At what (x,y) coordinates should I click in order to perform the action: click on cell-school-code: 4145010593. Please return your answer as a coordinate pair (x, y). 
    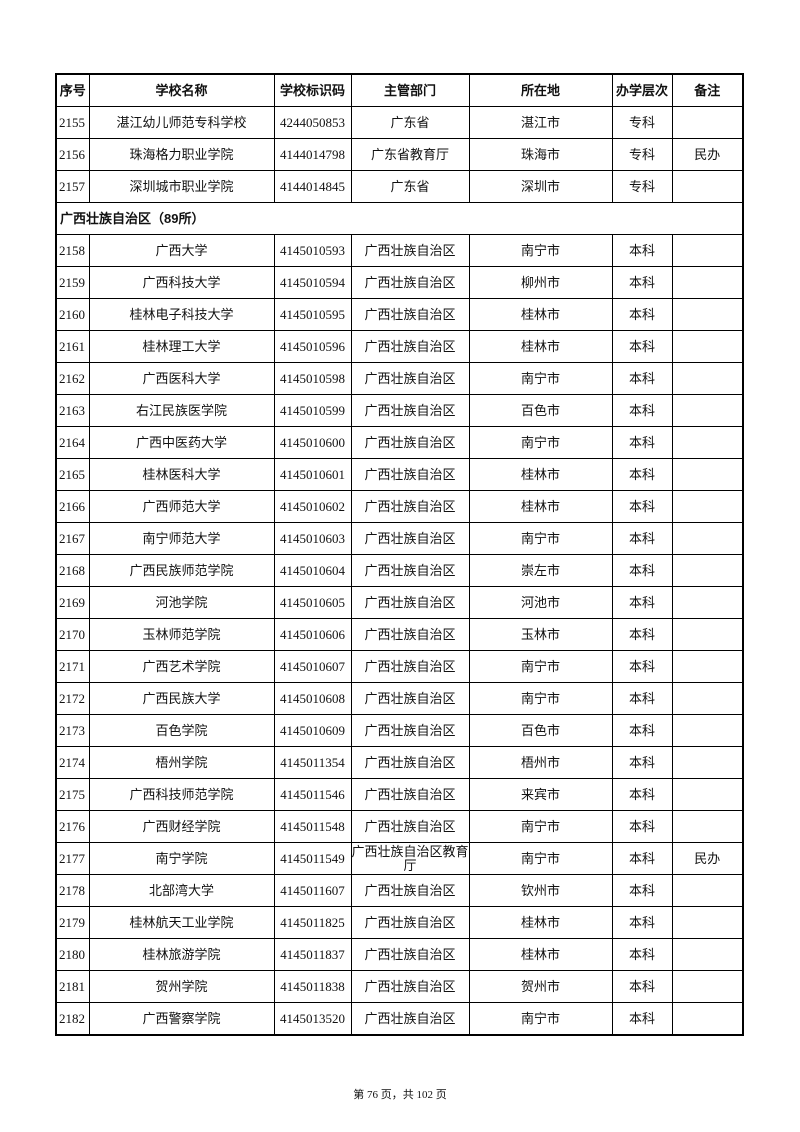
    Looking at the image, I should click on (312, 250).